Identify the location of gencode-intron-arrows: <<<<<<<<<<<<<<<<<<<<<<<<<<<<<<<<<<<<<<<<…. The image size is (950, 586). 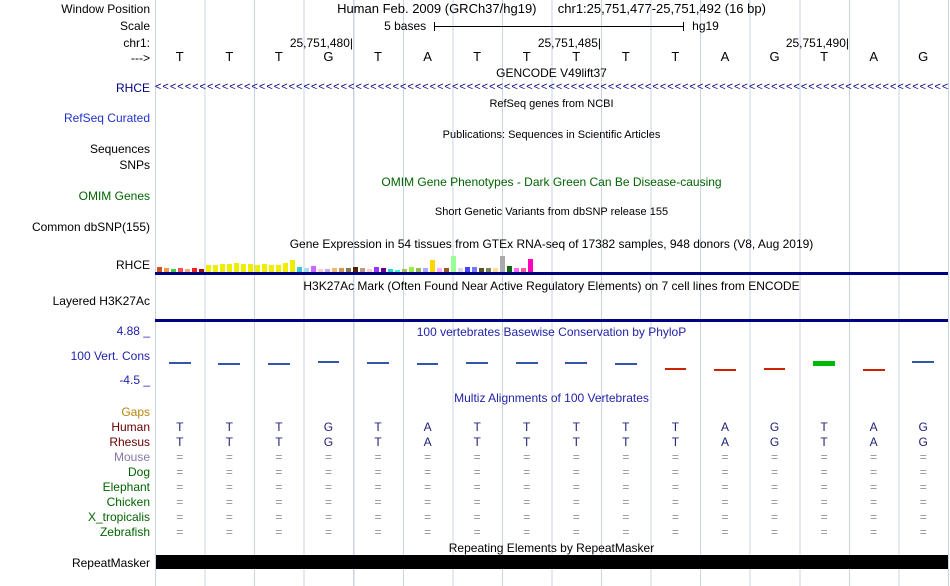
(551, 87).